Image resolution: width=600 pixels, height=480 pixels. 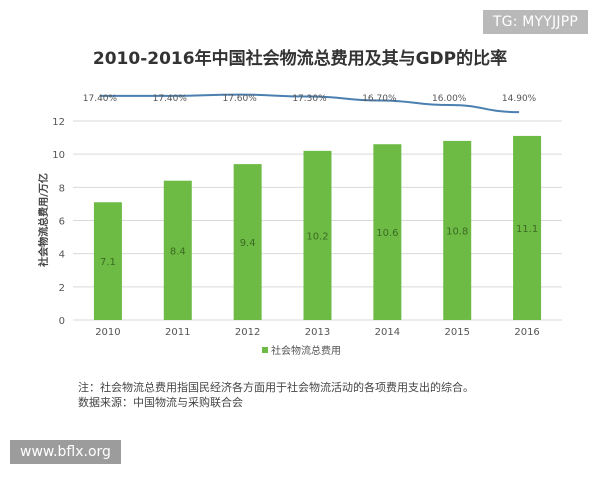 I want to click on watermark-tg-badge: TG: MYYJJPP, so click(x=535, y=22).